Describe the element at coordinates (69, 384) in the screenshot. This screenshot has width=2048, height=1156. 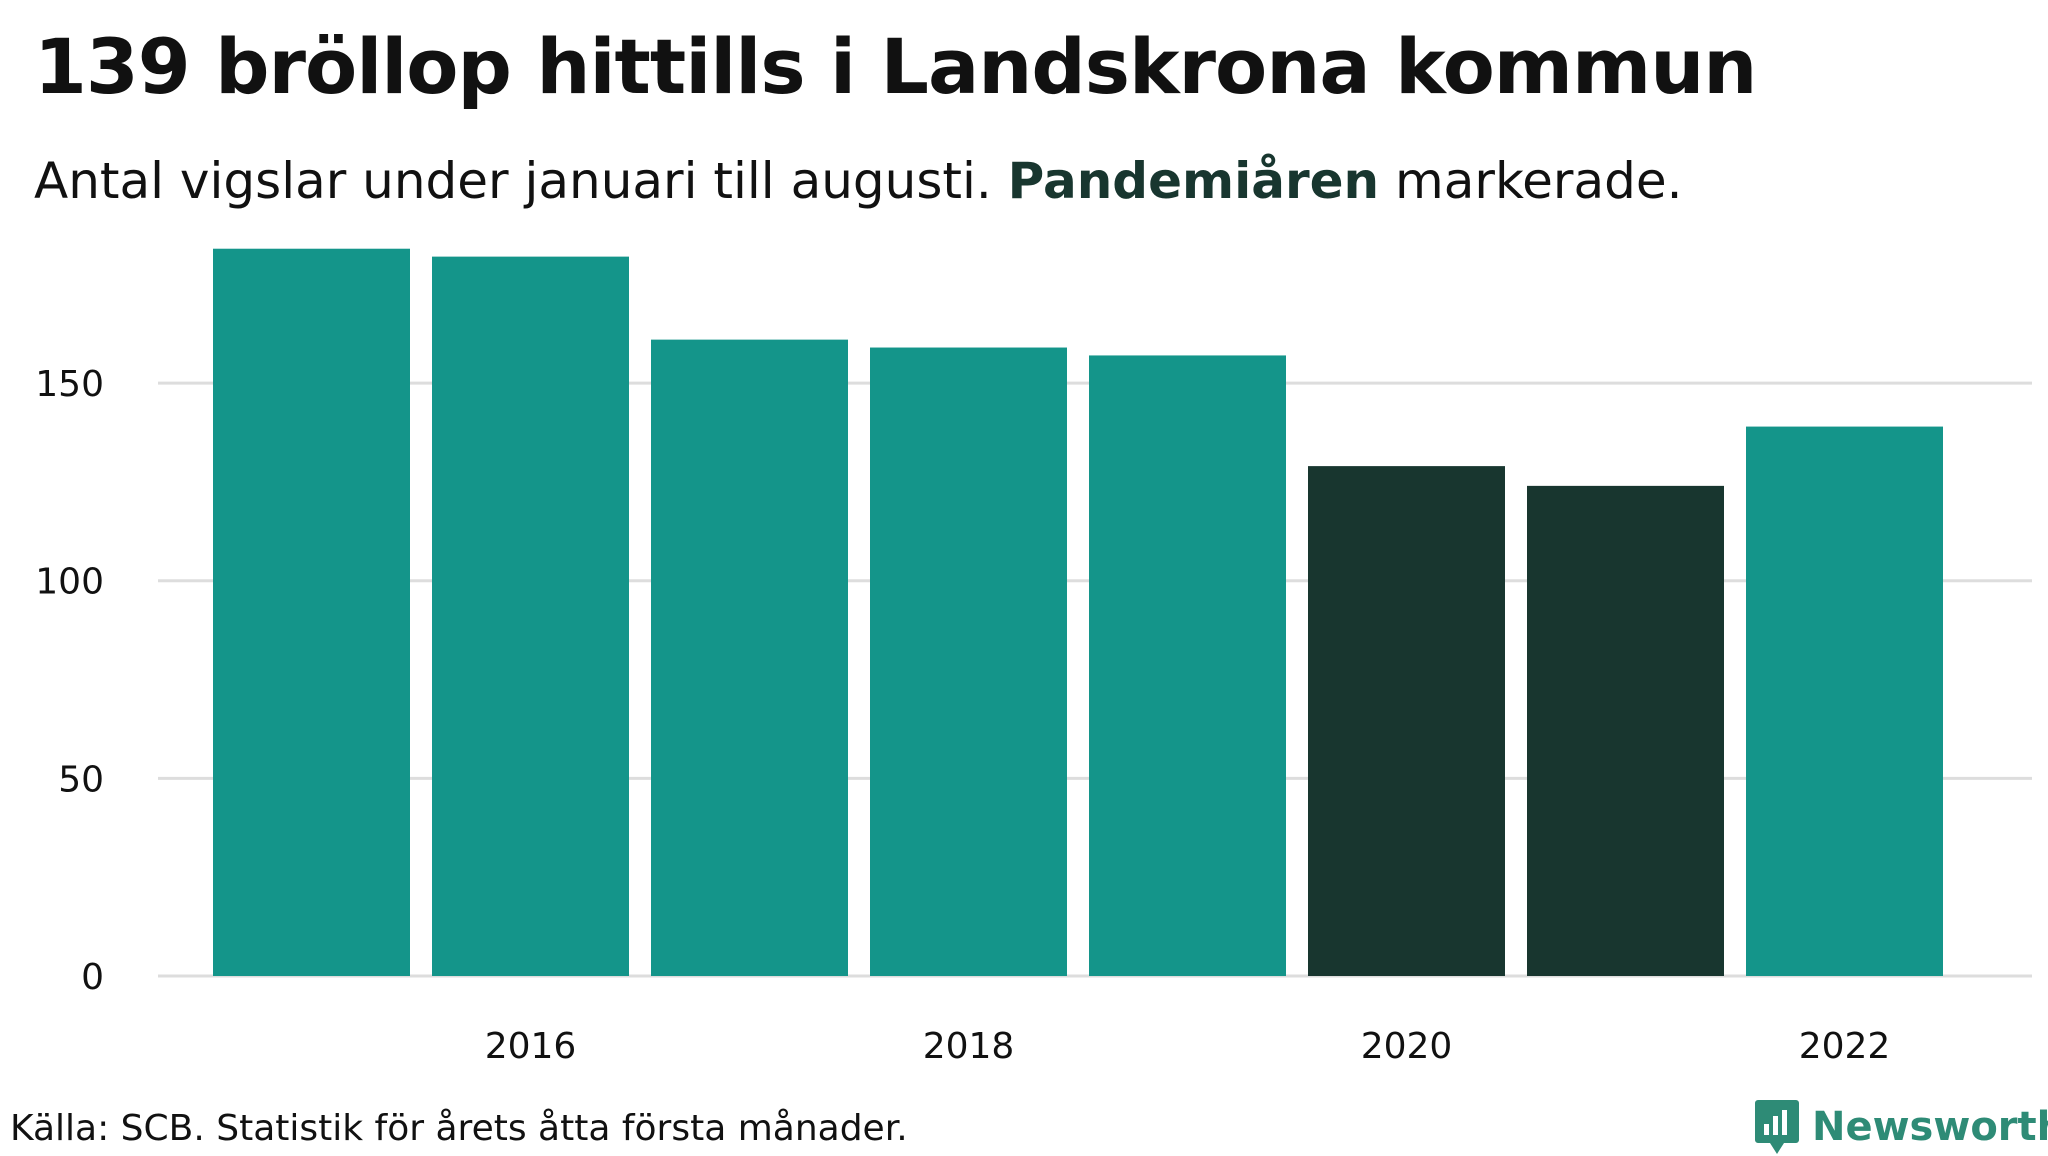
I see `y-tick-label: 150` at that location.